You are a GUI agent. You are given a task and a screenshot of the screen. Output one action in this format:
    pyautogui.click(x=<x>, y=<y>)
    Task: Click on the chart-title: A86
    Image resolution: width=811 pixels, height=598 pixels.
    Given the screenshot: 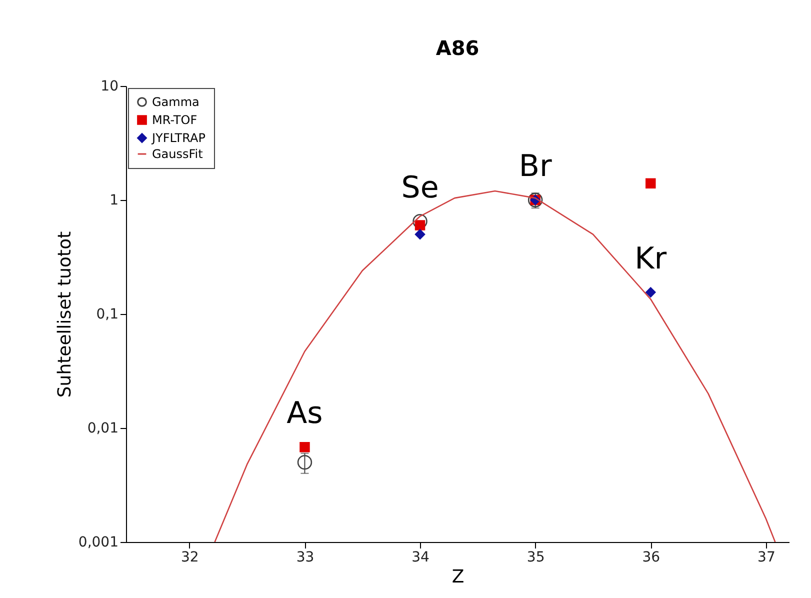 What is the action you would take?
    pyautogui.click(x=458, y=48)
    